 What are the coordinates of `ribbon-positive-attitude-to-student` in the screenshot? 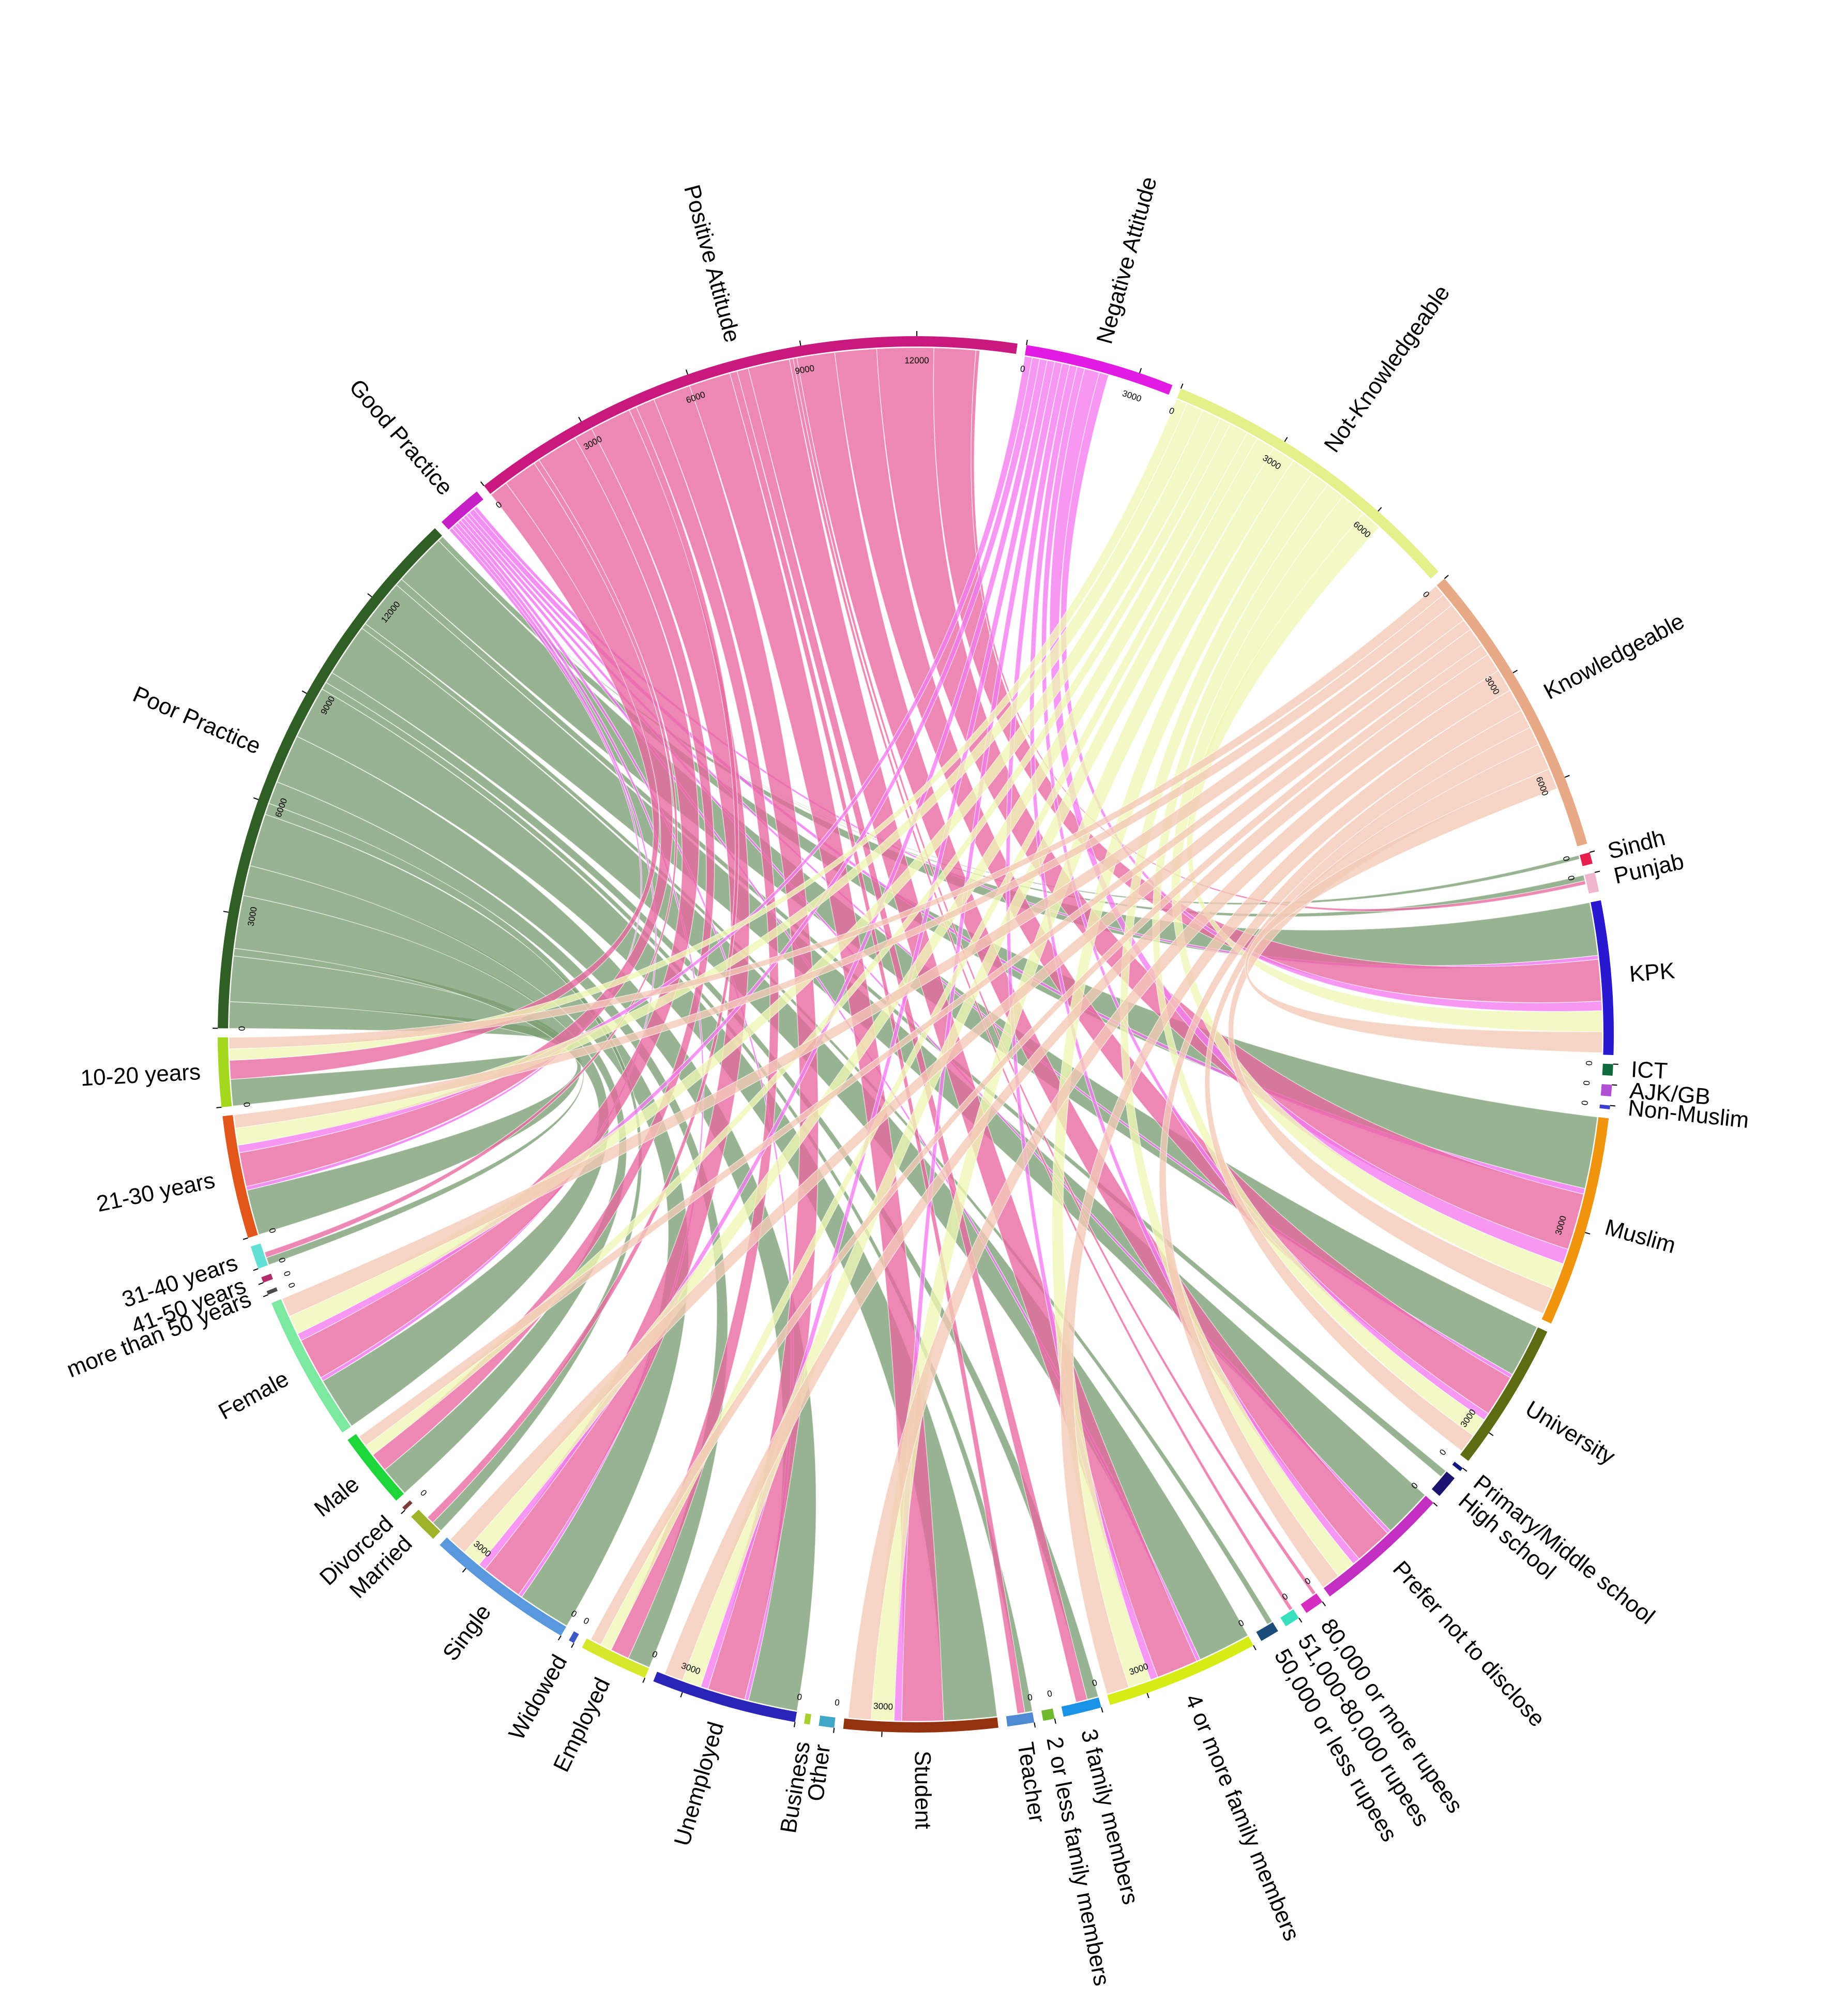 It's located at (817, 1047).